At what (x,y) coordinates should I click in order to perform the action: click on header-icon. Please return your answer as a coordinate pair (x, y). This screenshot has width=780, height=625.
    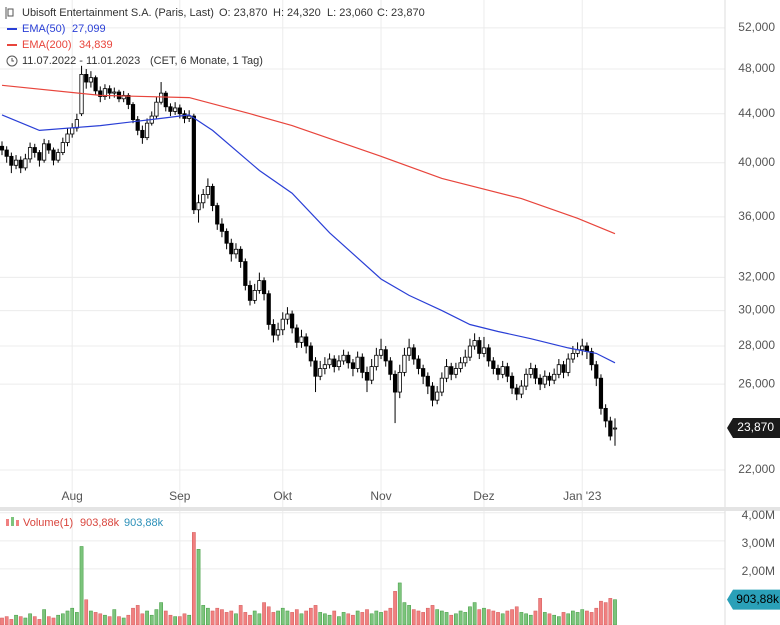
    Looking at the image, I should click on (10, 12).